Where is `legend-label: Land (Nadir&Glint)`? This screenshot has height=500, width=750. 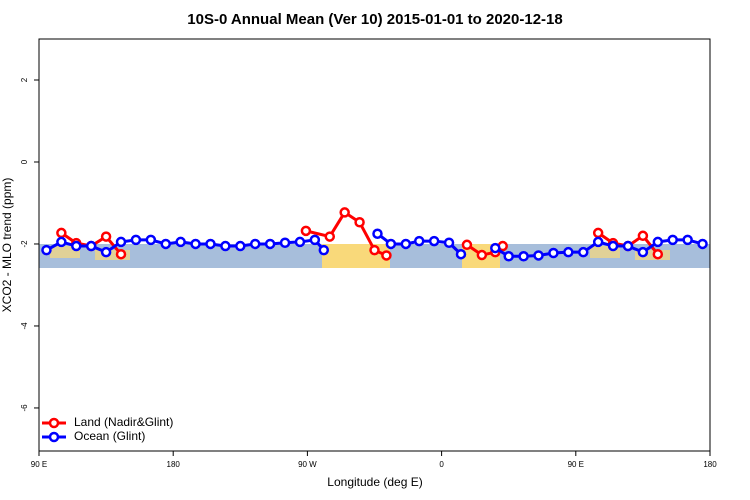 legend-label: Land (Nadir&Glint) is located at coordinates (123, 422).